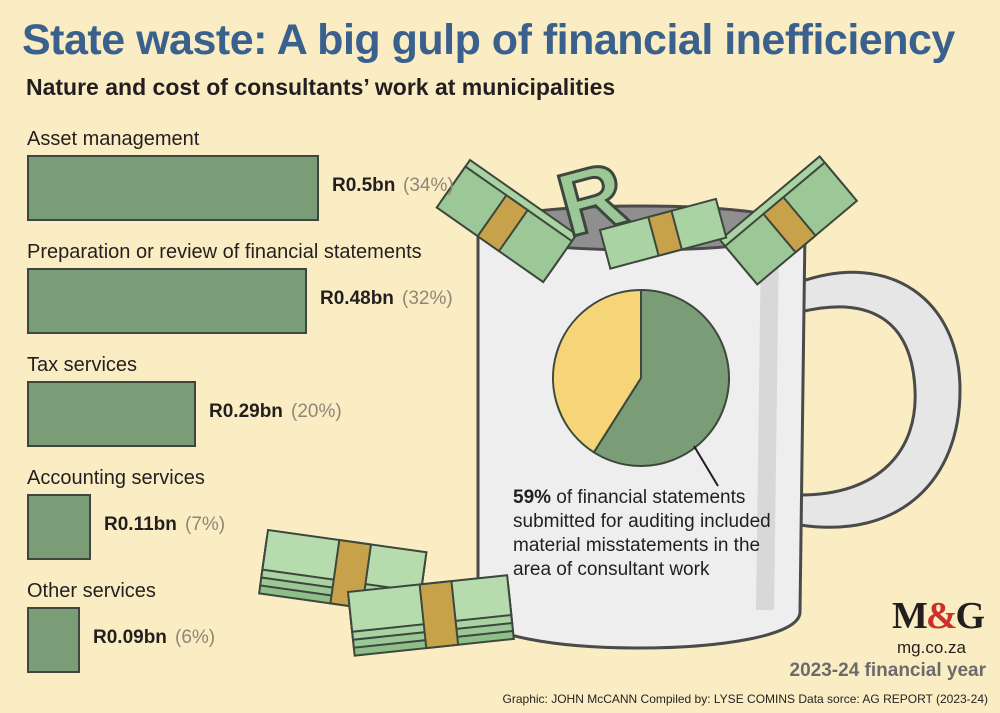  Describe the element at coordinates (364, 185) in the screenshot. I see `bar-value-label: R0.5bn` at that location.